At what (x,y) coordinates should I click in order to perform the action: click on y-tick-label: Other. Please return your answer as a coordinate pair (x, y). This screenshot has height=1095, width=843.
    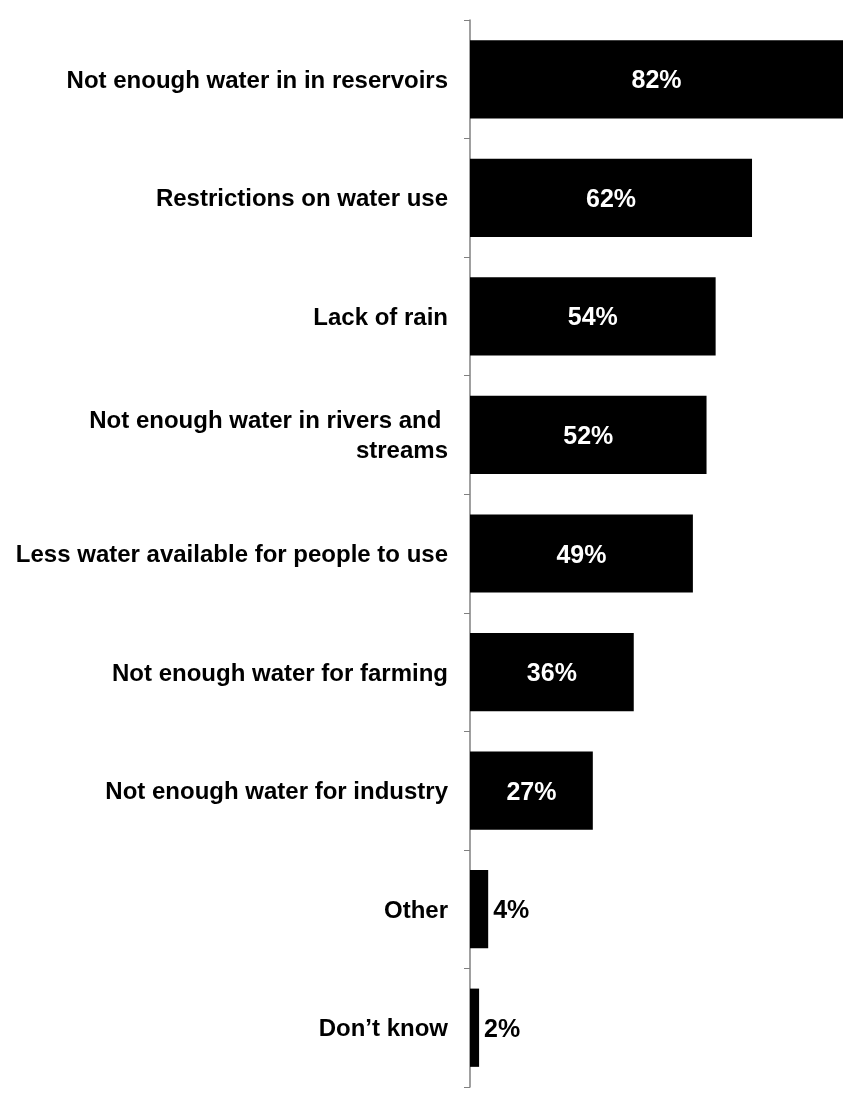
    Looking at the image, I should click on (415, 909).